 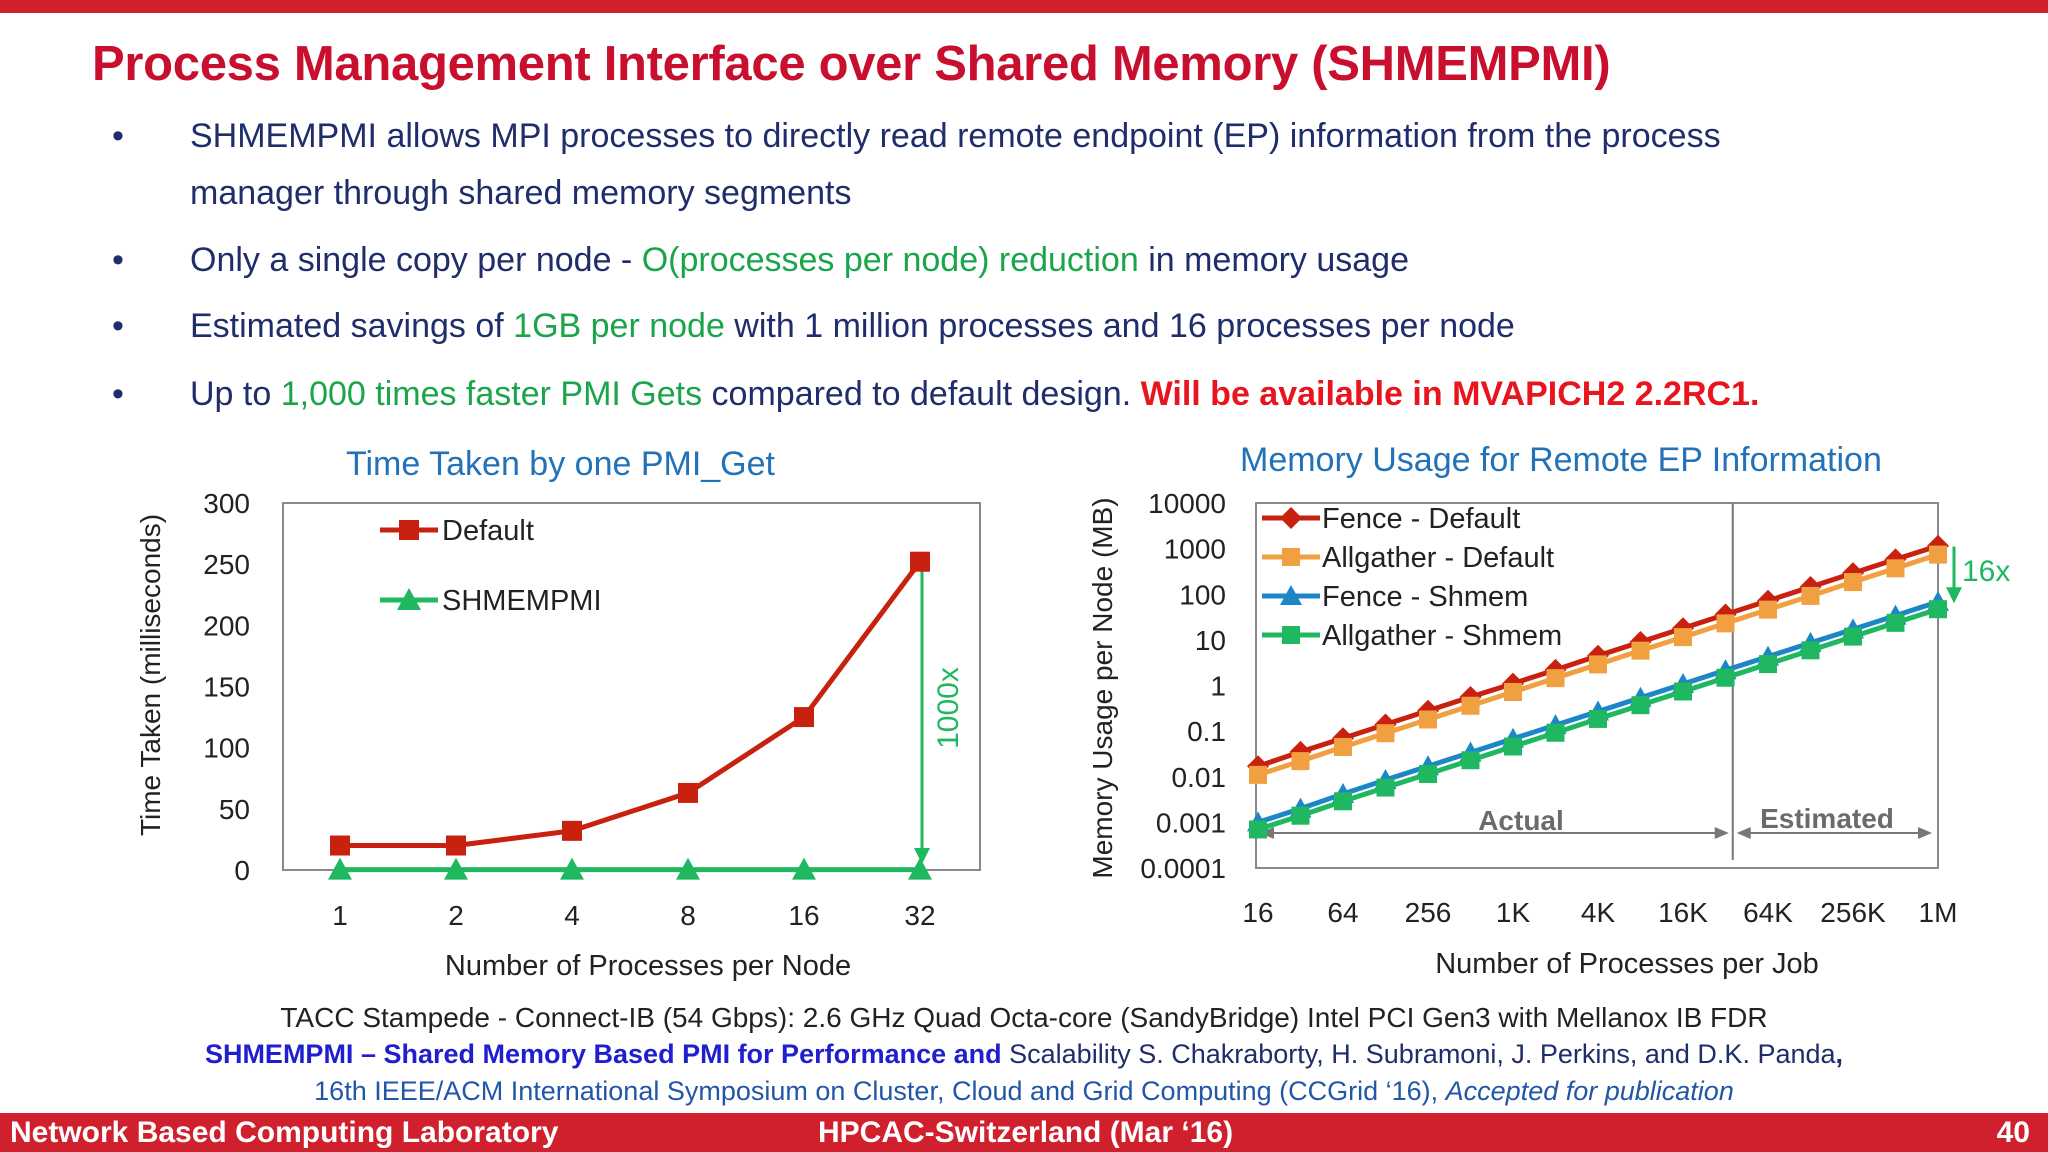 What do you see at coordinates (1210, 640) in the screenshot?
I see `chart2-y-tick-label: 10` at bounding box center [1210, 640].